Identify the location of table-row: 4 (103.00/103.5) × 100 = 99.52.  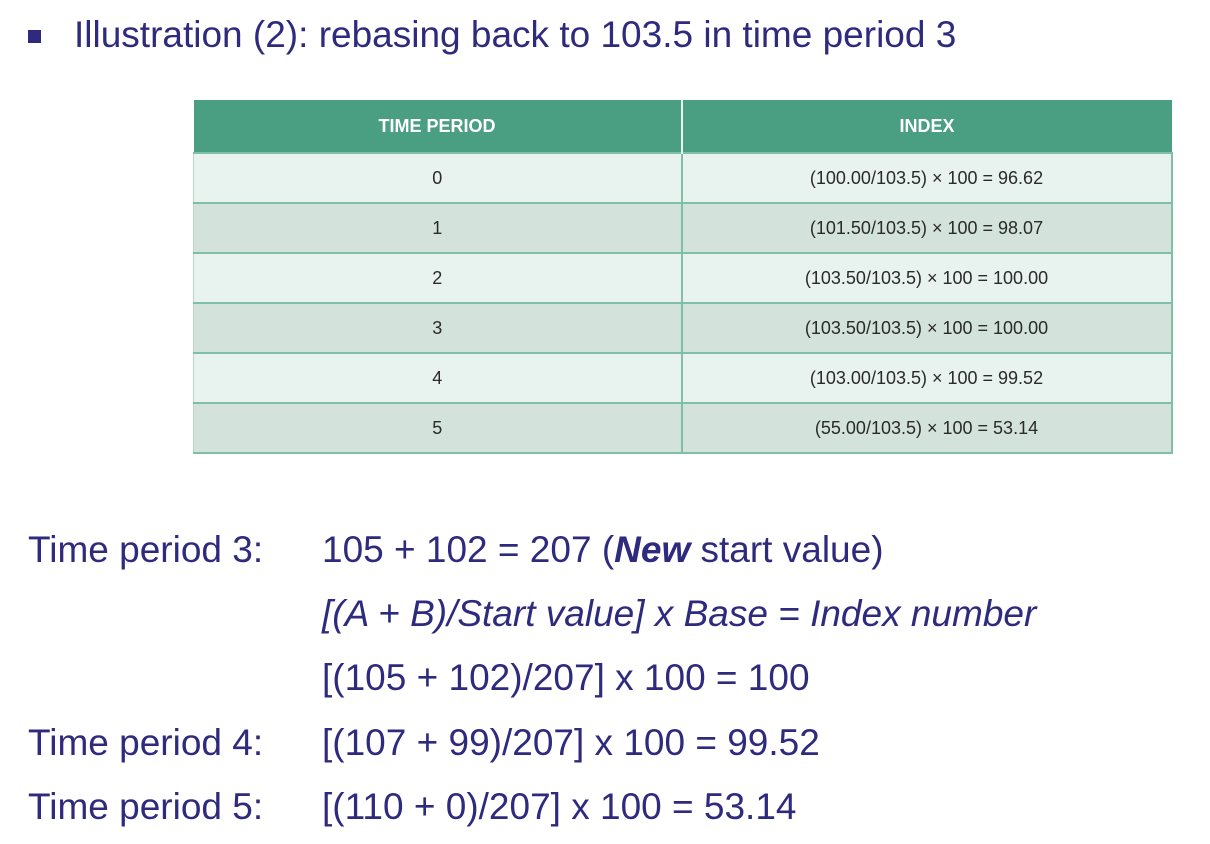
(683, 377).